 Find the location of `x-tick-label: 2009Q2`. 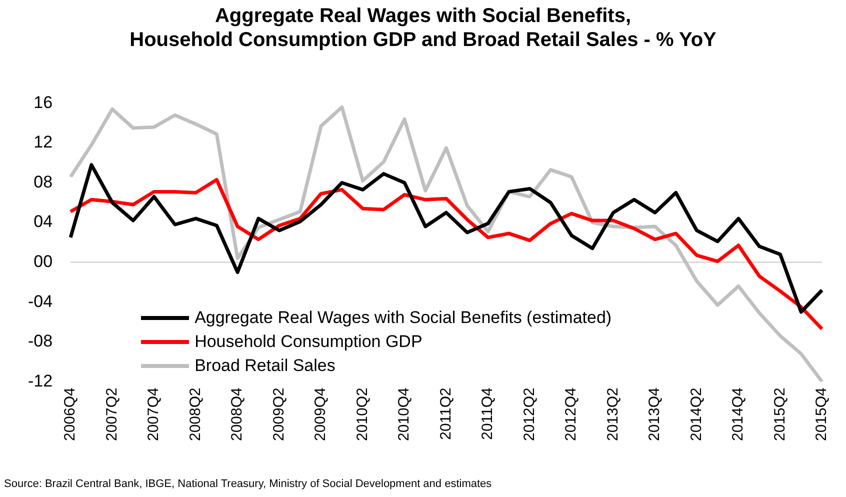

x-tick-label: 2009Q2 is located at coordinates (279, 415).